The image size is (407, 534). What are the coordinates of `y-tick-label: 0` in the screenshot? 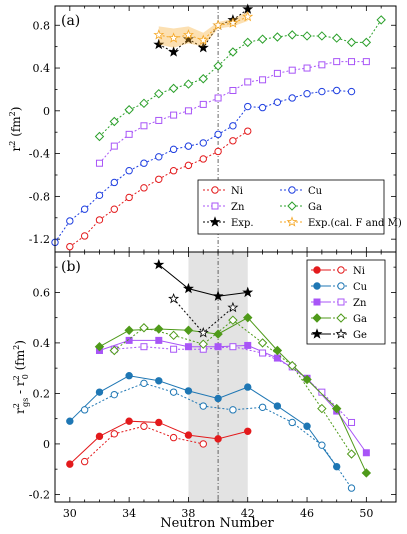 It's located at (46, 111).